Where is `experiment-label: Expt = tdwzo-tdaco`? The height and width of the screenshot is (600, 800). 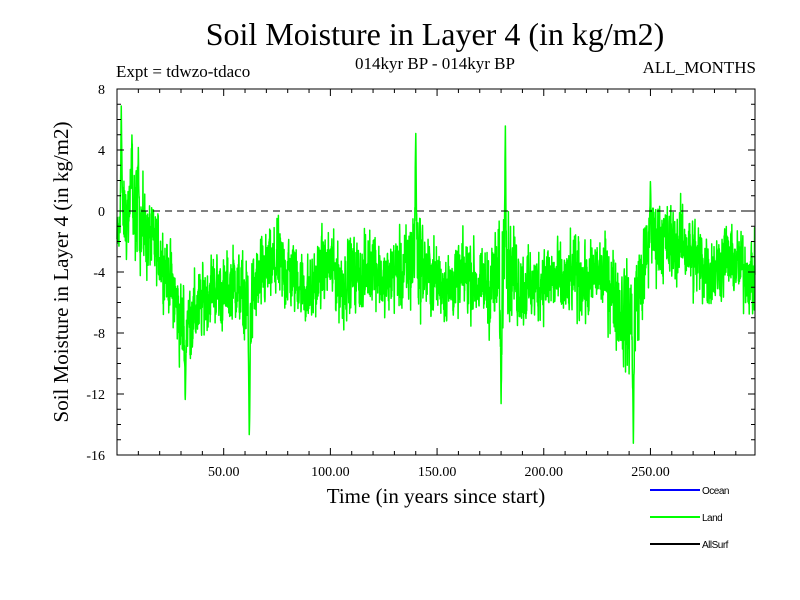
experiment-label: Expt = tdwzo-tdaco is located at coordinates (183, 71).